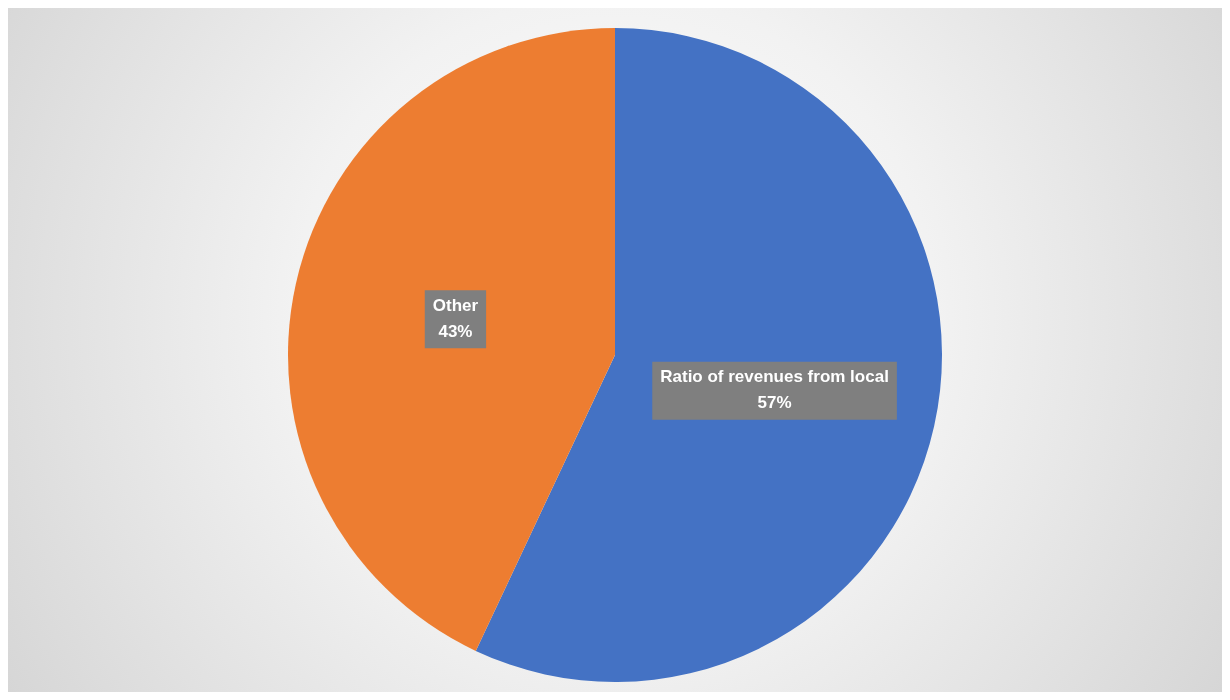  What do you see at coordinates (774, 403) in the screenshot?
I see `data-label: 57%` at bounding box center [774, 403].